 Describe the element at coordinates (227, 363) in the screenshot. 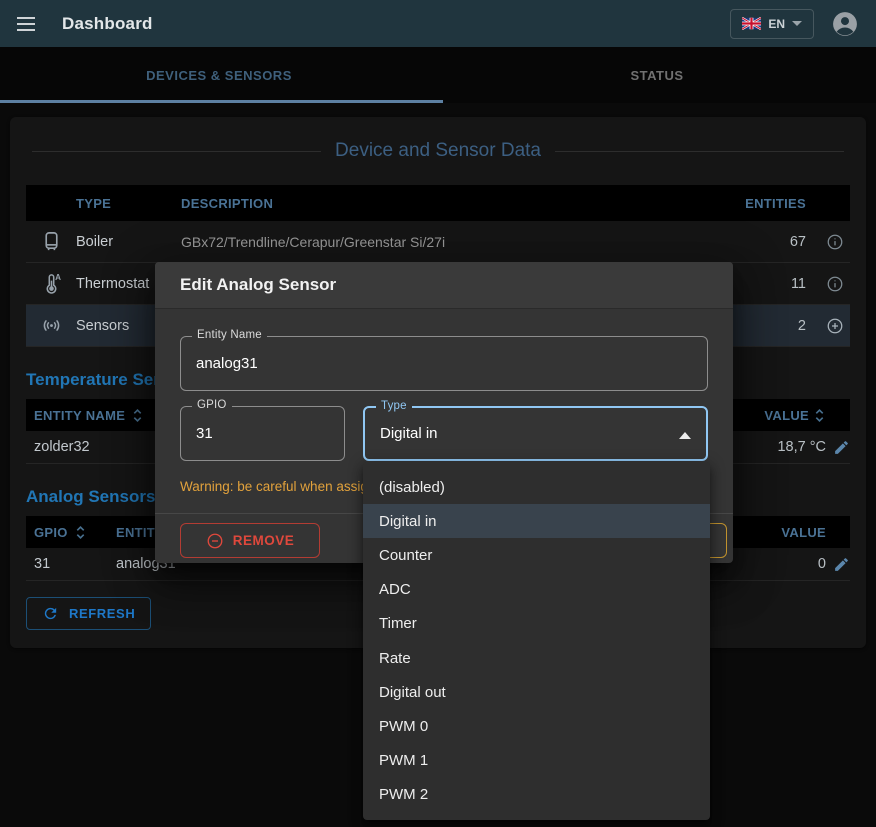

I see `entity-name-value: analog31` at that location.